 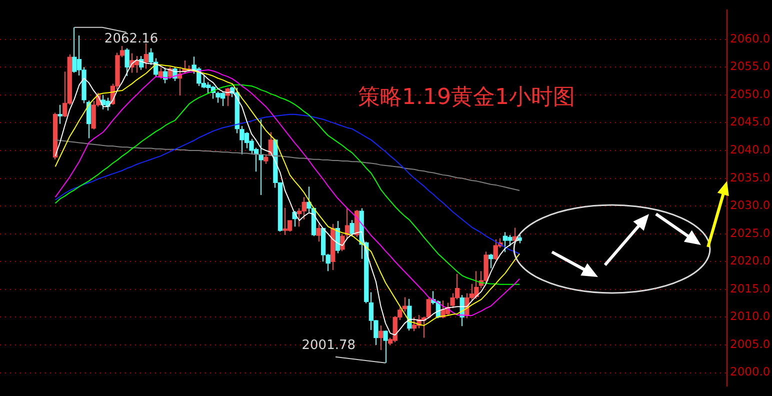 What do you see at coordinates (750, 121) in the screenshot?
I see `y-tick-label: 2045.0` at bounding box center [750, 121].